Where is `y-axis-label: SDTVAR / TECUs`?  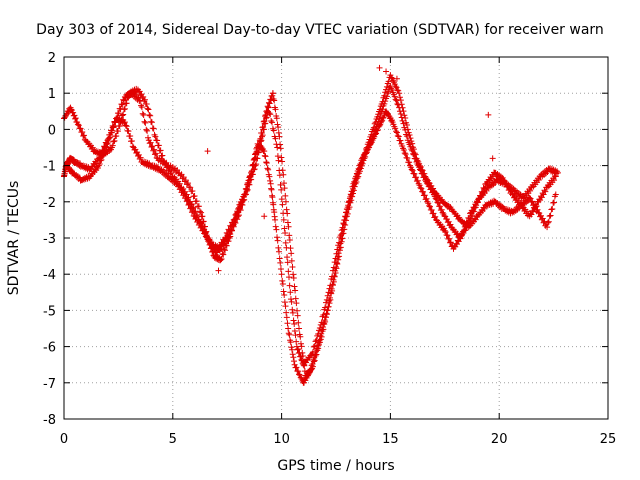
y-axis-label: SDTVAR / TECUs is located at coordinates (14, 238).